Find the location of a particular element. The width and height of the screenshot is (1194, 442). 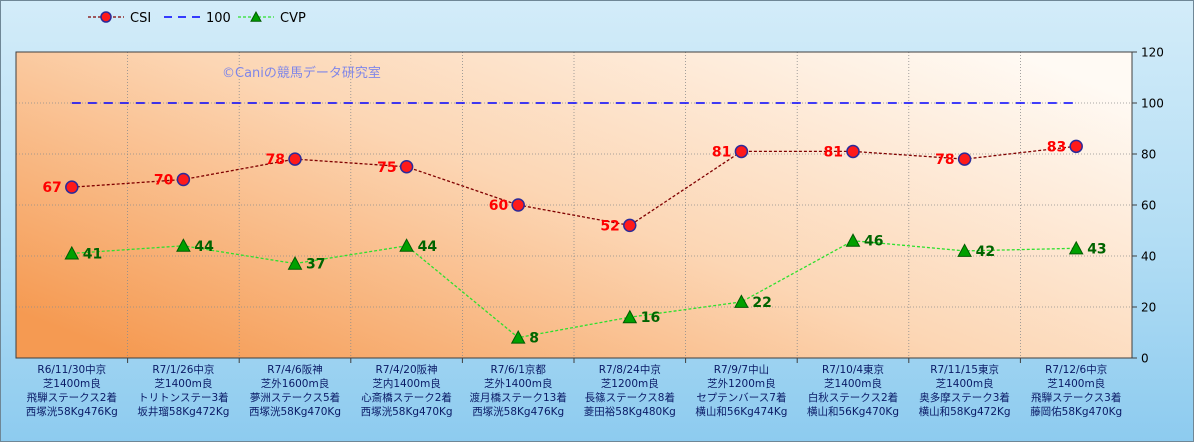

x-category-label: セプテンバース7着 is located at coordinates (741, 397).